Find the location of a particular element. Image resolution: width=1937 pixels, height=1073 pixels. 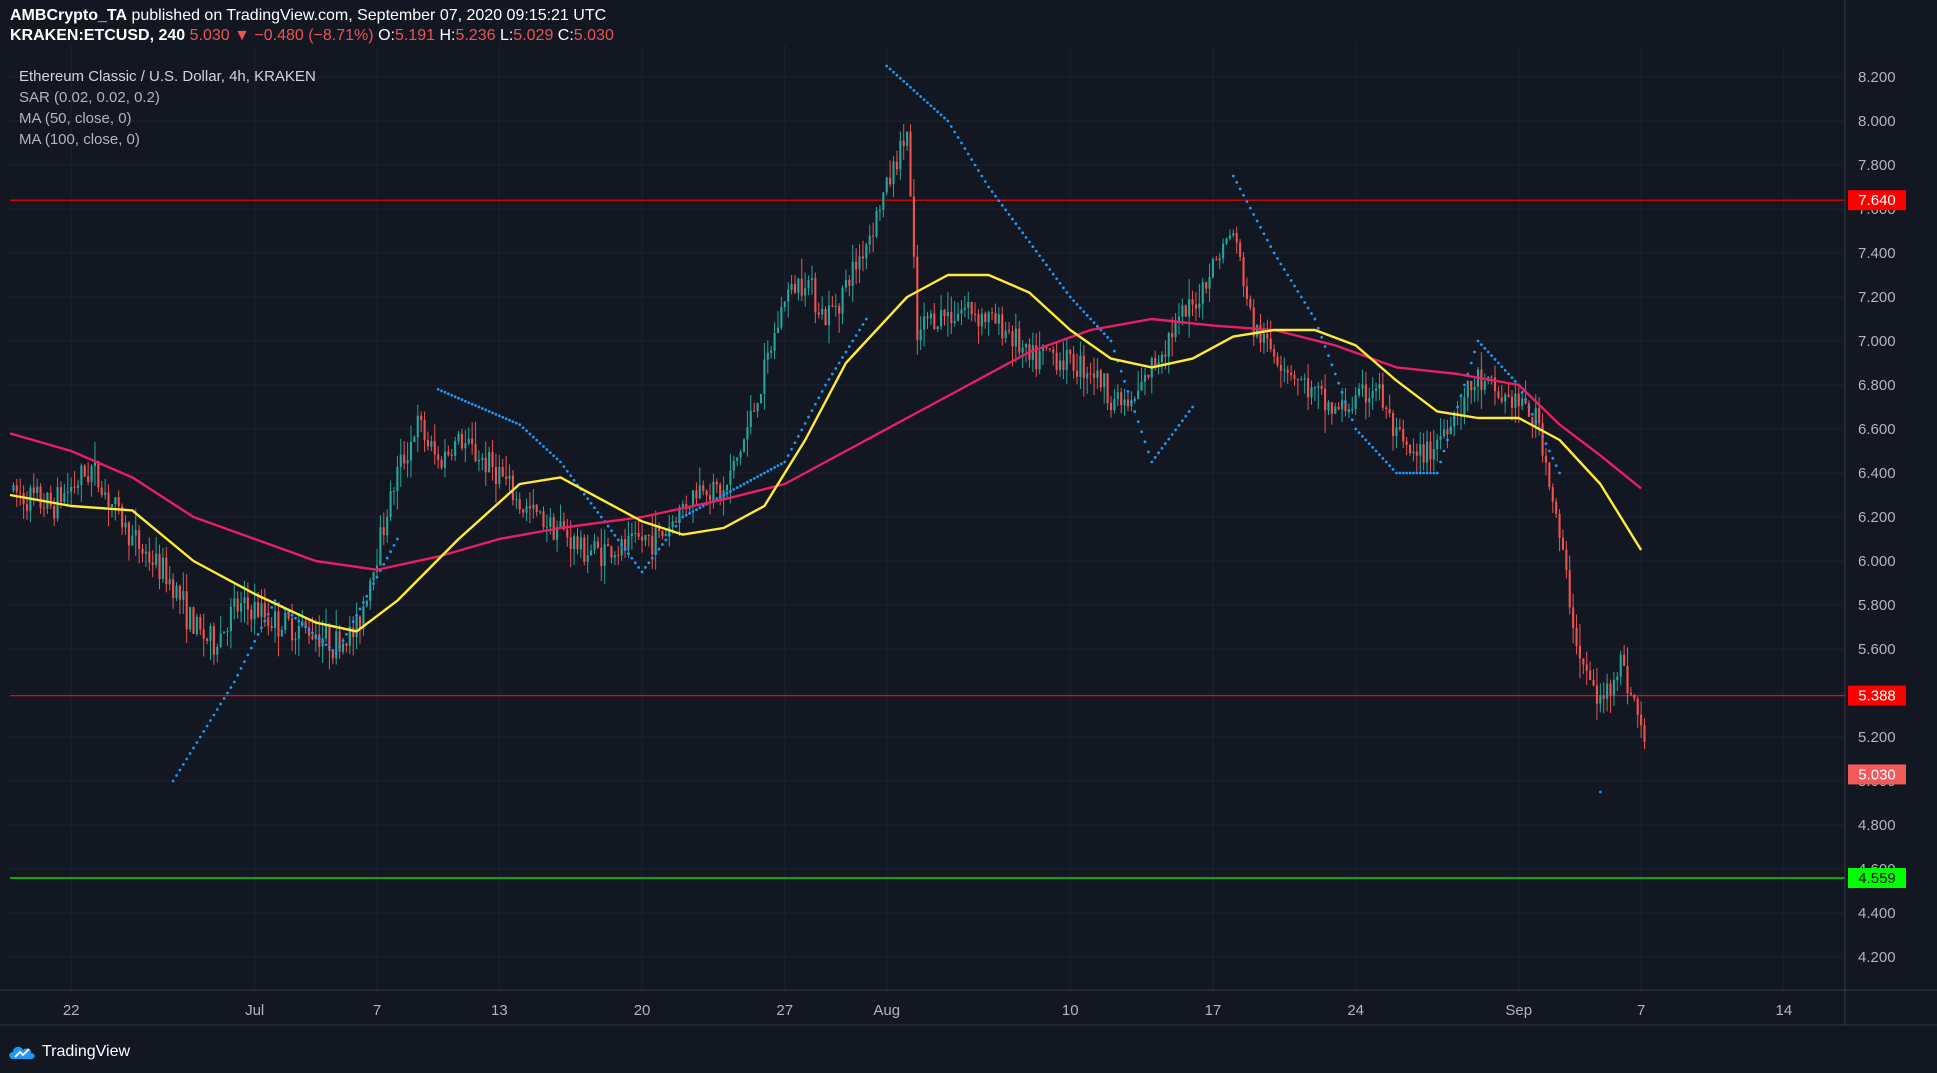

legend-ma100: MA (100, close, 0) is located at coordinates (79, 139).